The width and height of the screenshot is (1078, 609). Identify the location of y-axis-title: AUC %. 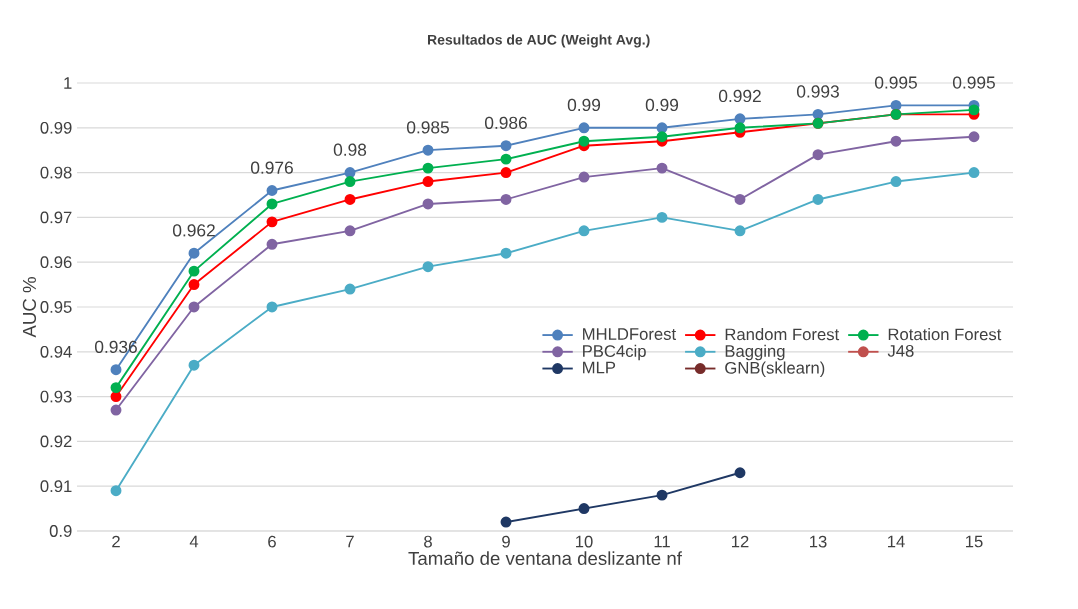
(29, 307).